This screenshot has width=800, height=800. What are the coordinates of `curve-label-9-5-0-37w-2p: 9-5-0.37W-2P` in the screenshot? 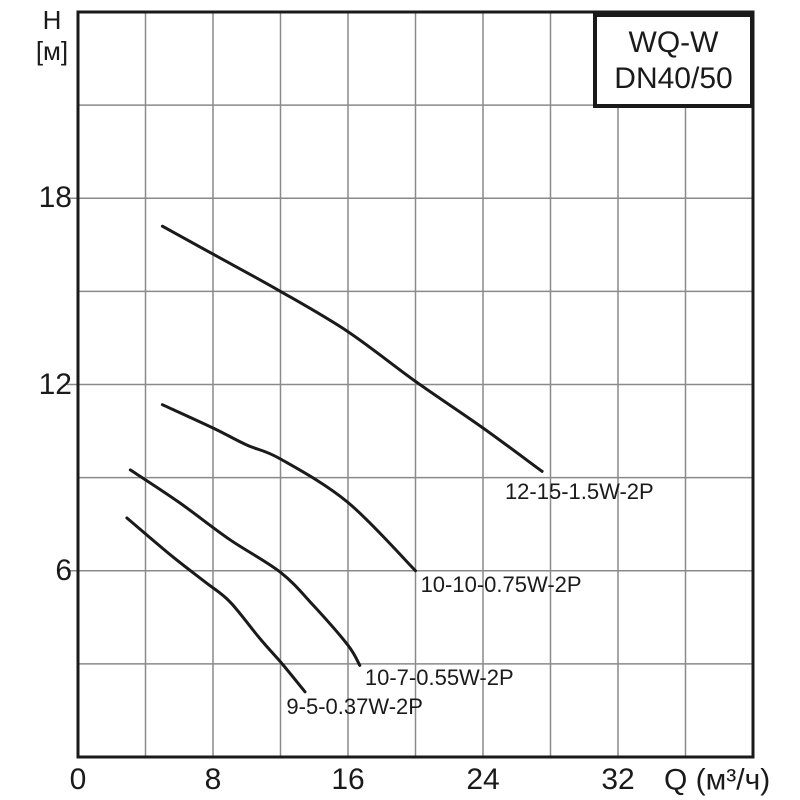 It's located at (354, 707).